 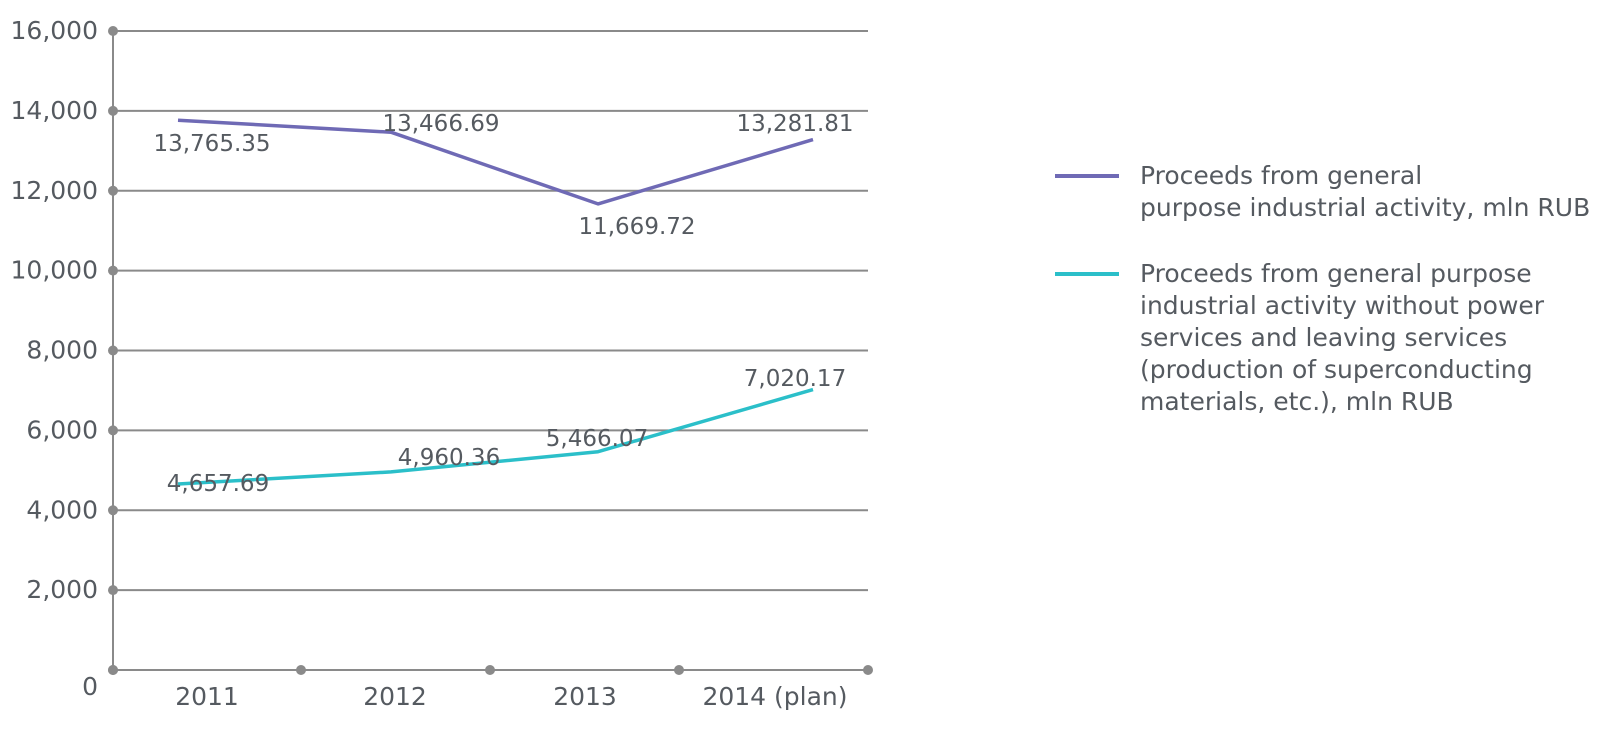 I want to click on legend-label-line: industrial activity without power, so click(x=1342, y=305).